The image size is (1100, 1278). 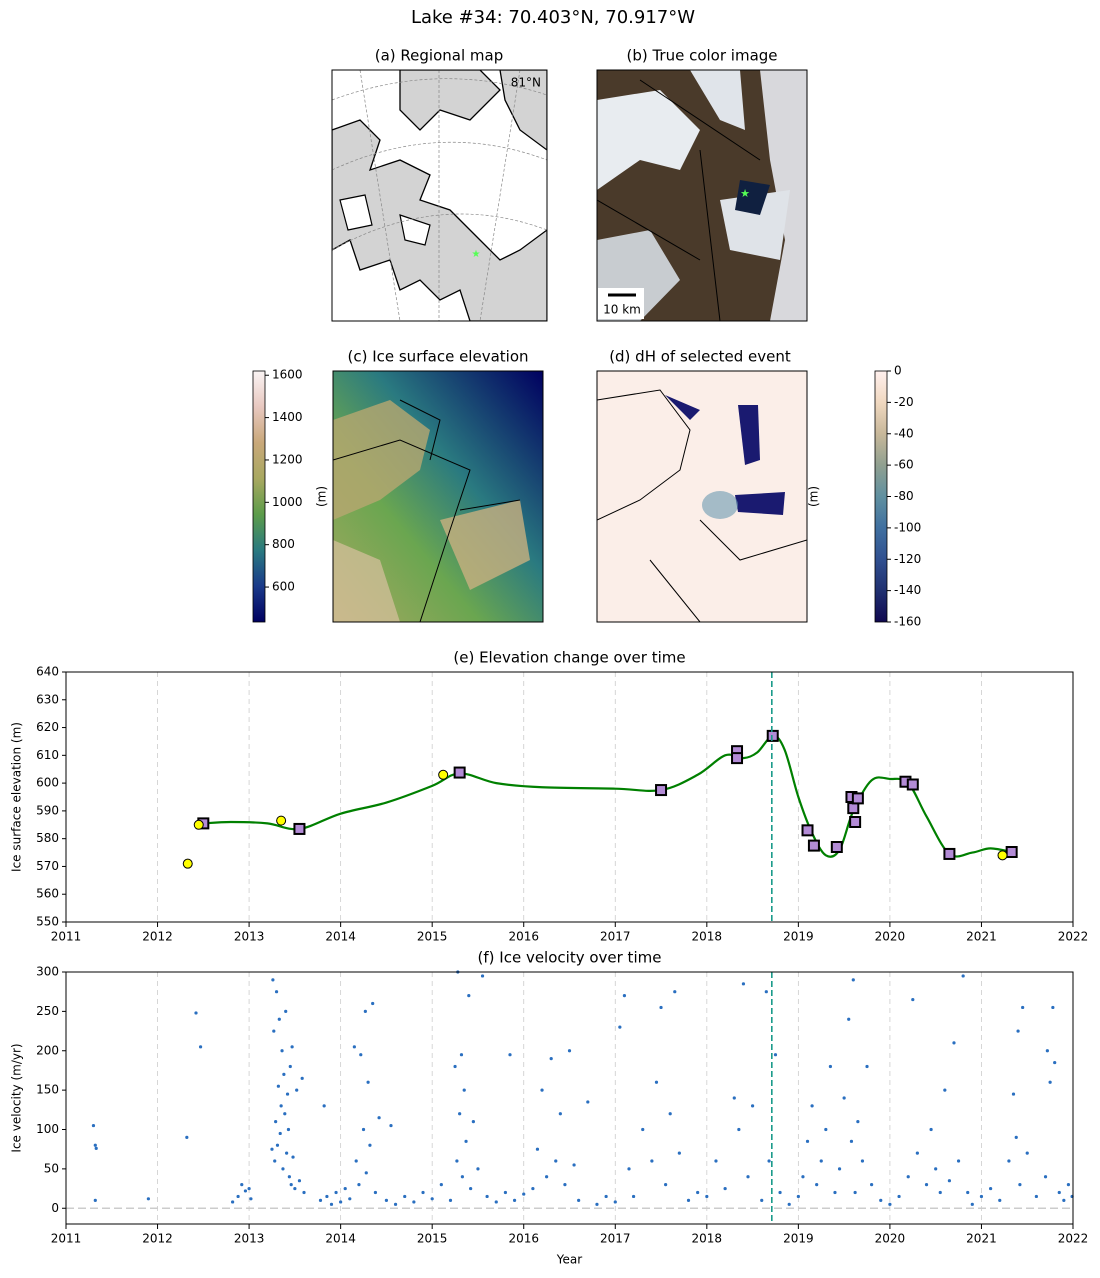 What do you see at coordinates (701, 56) in the screenshot?
I see `panel-title: (b) True color image` at bounding box center [701, 56].